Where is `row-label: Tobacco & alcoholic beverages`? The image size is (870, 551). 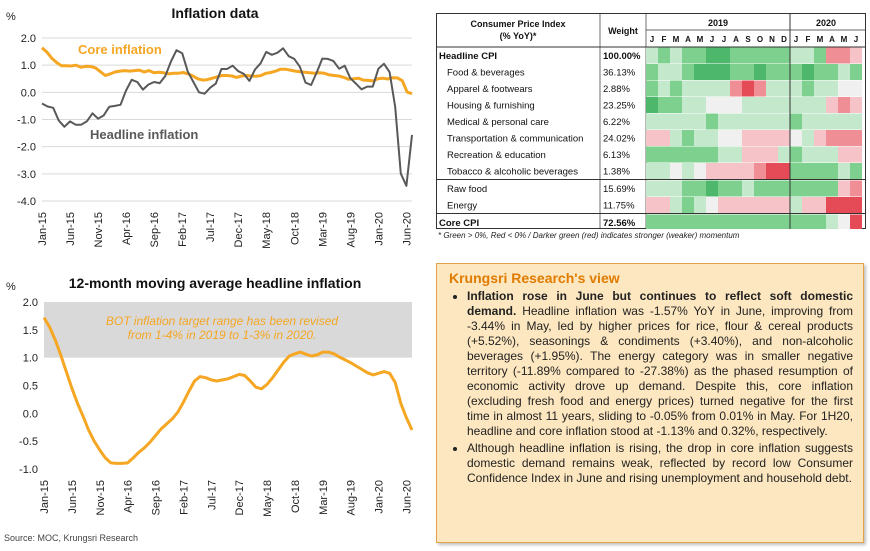
row-label: Tobacco & alcoholic beverages is located at coordinates (512, 172).